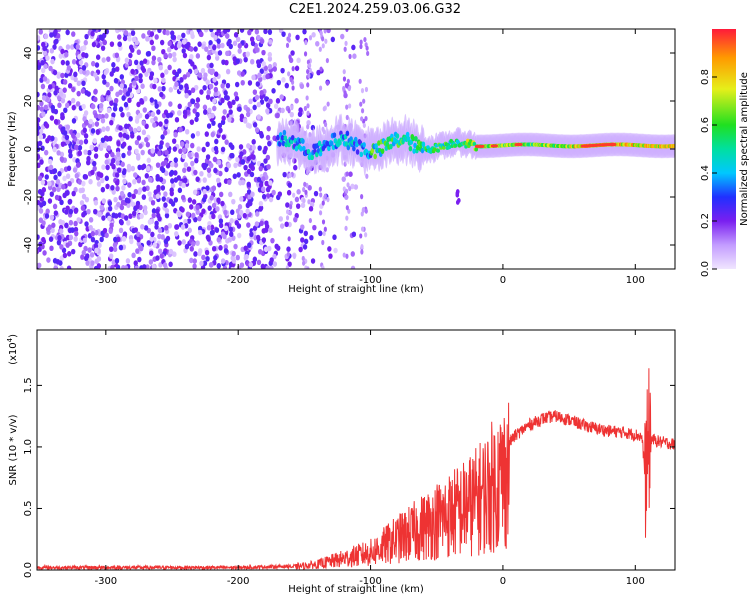 The height and width of the screenshot is (600, 750). Describe the element at coordinates (744, 149) in the screenshot. I see `colorbar-label: Normalized spectral amplitude` at that location.